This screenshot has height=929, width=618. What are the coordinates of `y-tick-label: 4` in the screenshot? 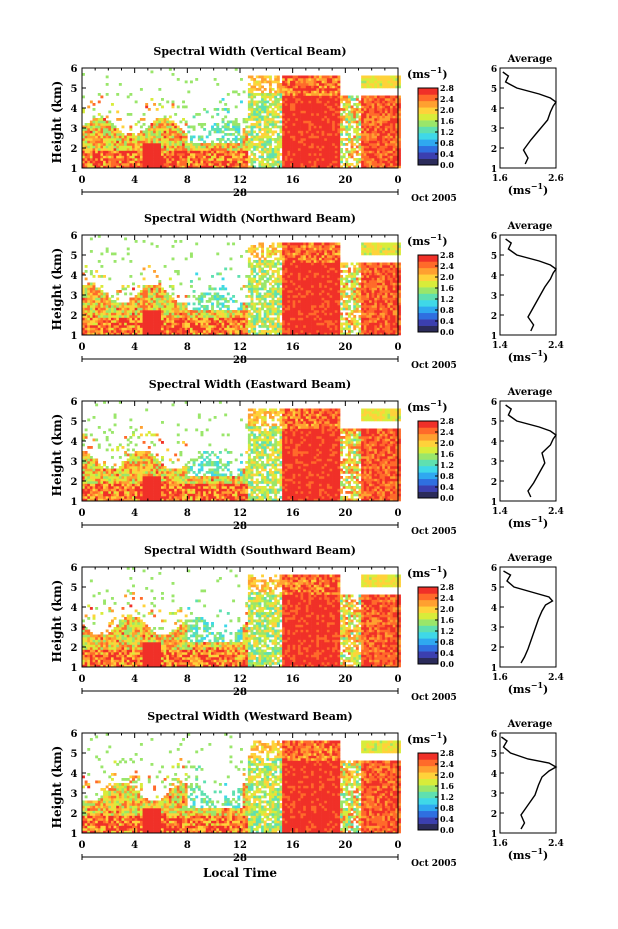 It's located at (74, 109).